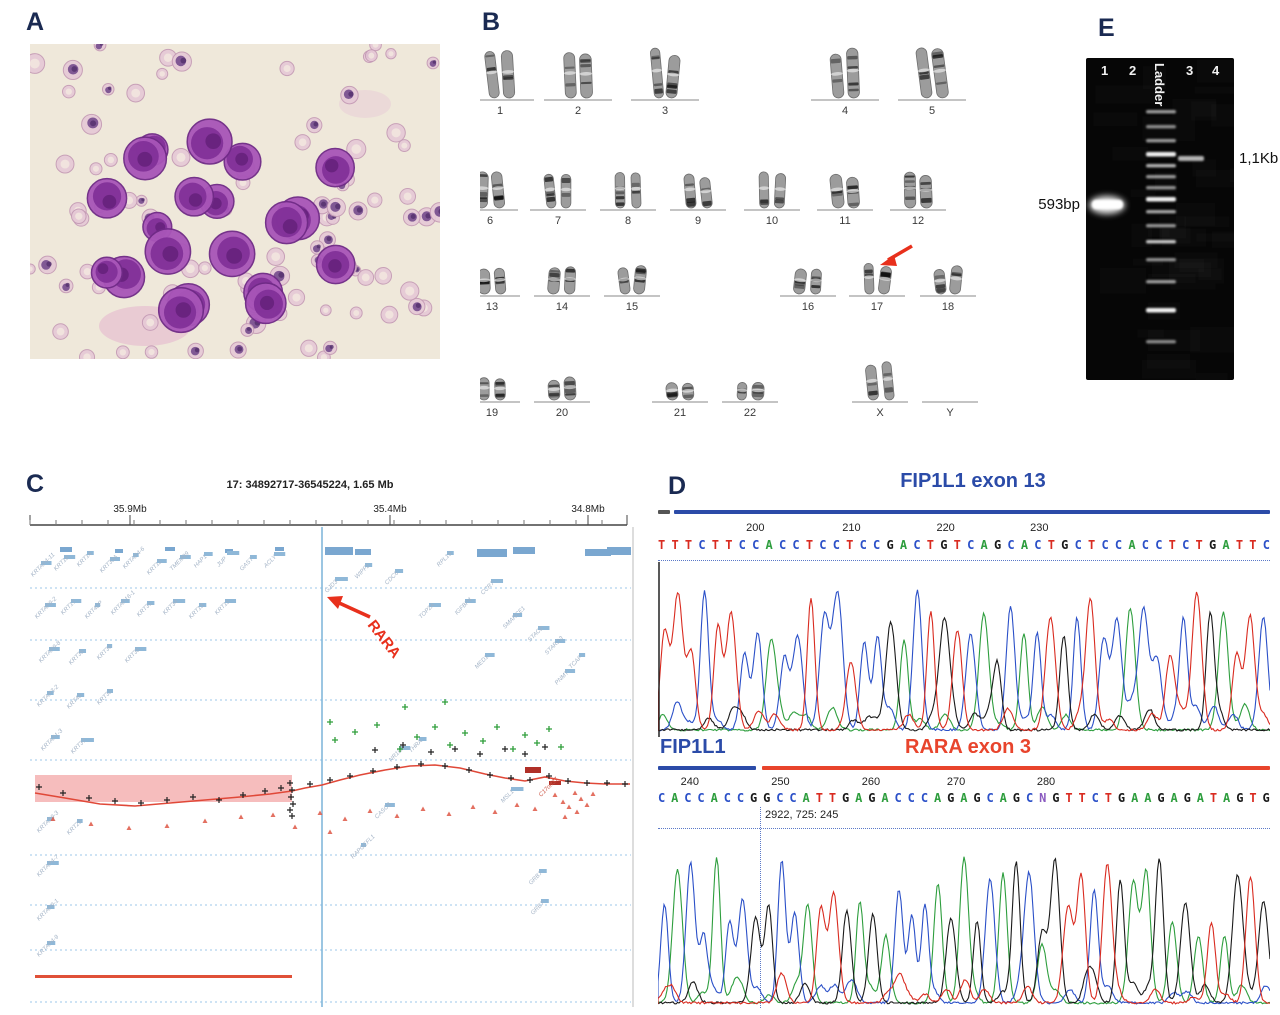 This screenshot has height=1015, width=1280. I want to click on svg-text: STARD3, so click(554, 645).